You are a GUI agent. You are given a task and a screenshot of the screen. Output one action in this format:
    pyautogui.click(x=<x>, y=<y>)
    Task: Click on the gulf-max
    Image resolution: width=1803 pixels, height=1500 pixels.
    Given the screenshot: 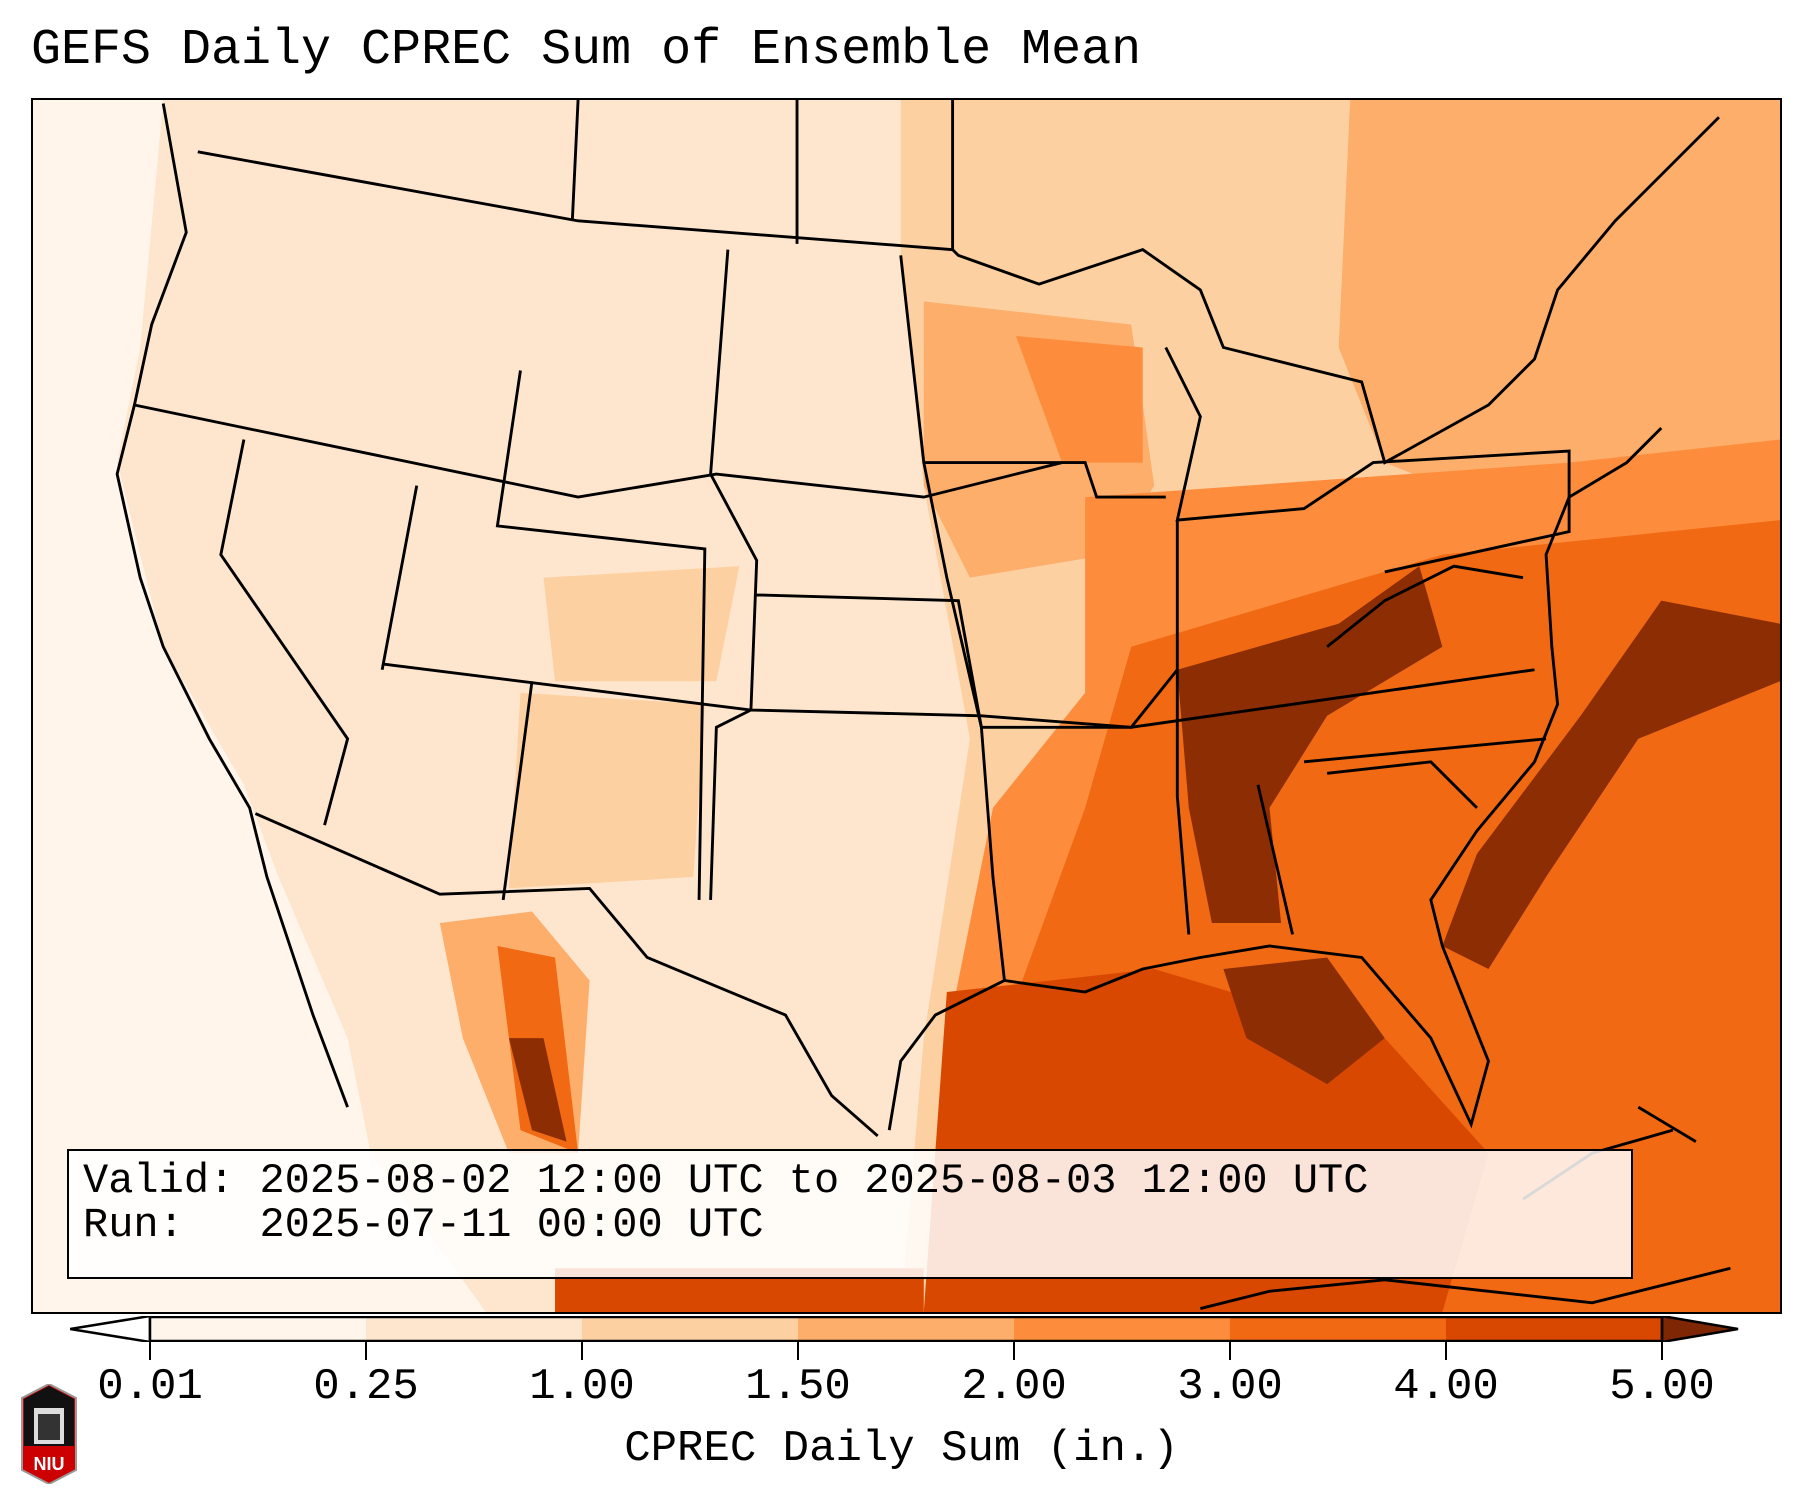 What is the action you would take?
    pyautogui.click(x=1304, y=1021)
    